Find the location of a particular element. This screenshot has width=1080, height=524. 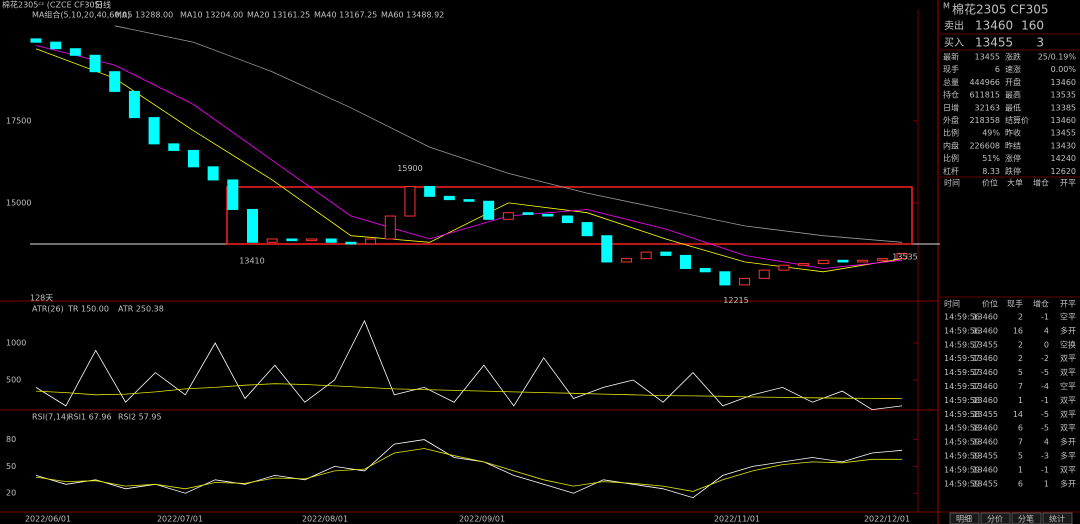

trade-cell: 16 is located at coordinates (1018, 330).